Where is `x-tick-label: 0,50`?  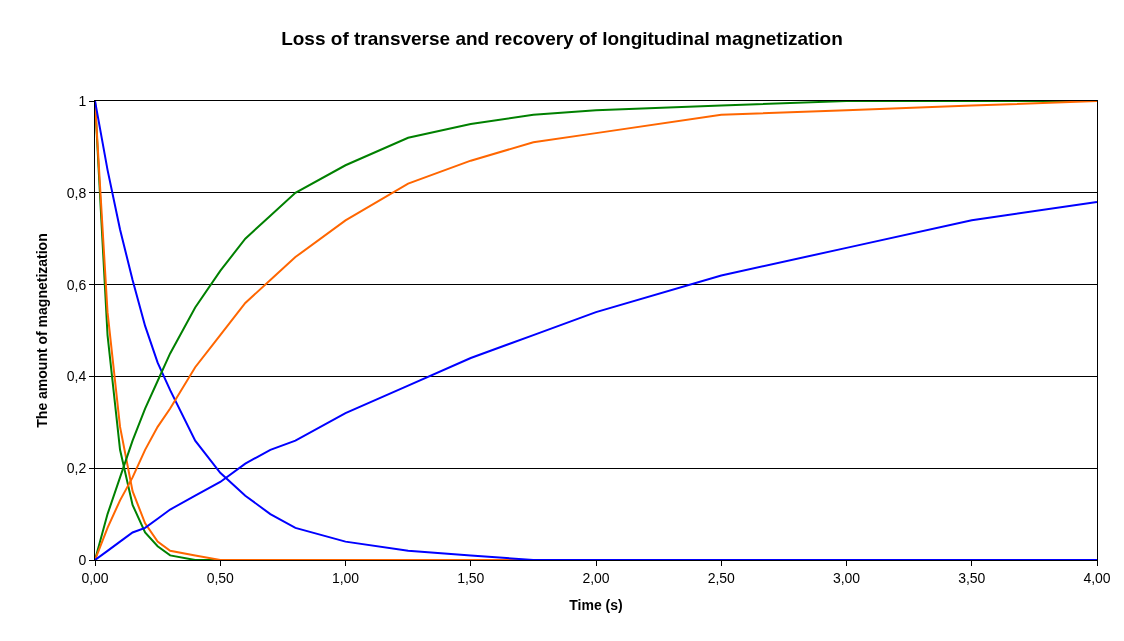
x-tick-label: 0,50 is located at coordinates (220, 577).